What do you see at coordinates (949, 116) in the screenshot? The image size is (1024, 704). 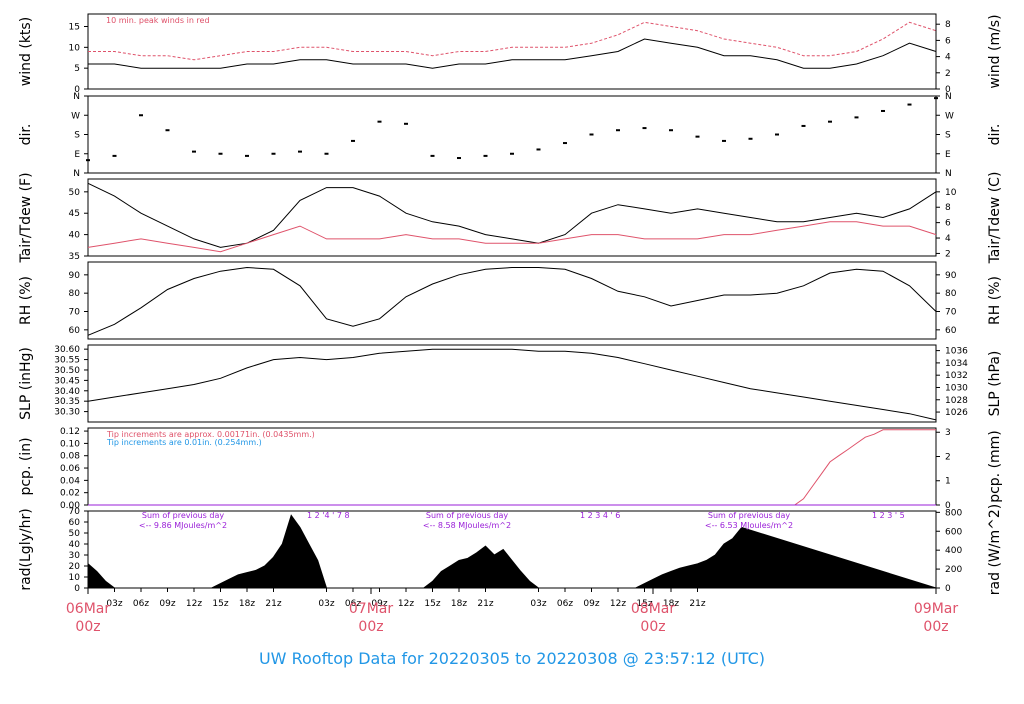 I see `ytick-label-right: W` at bounding box center [949, 116].